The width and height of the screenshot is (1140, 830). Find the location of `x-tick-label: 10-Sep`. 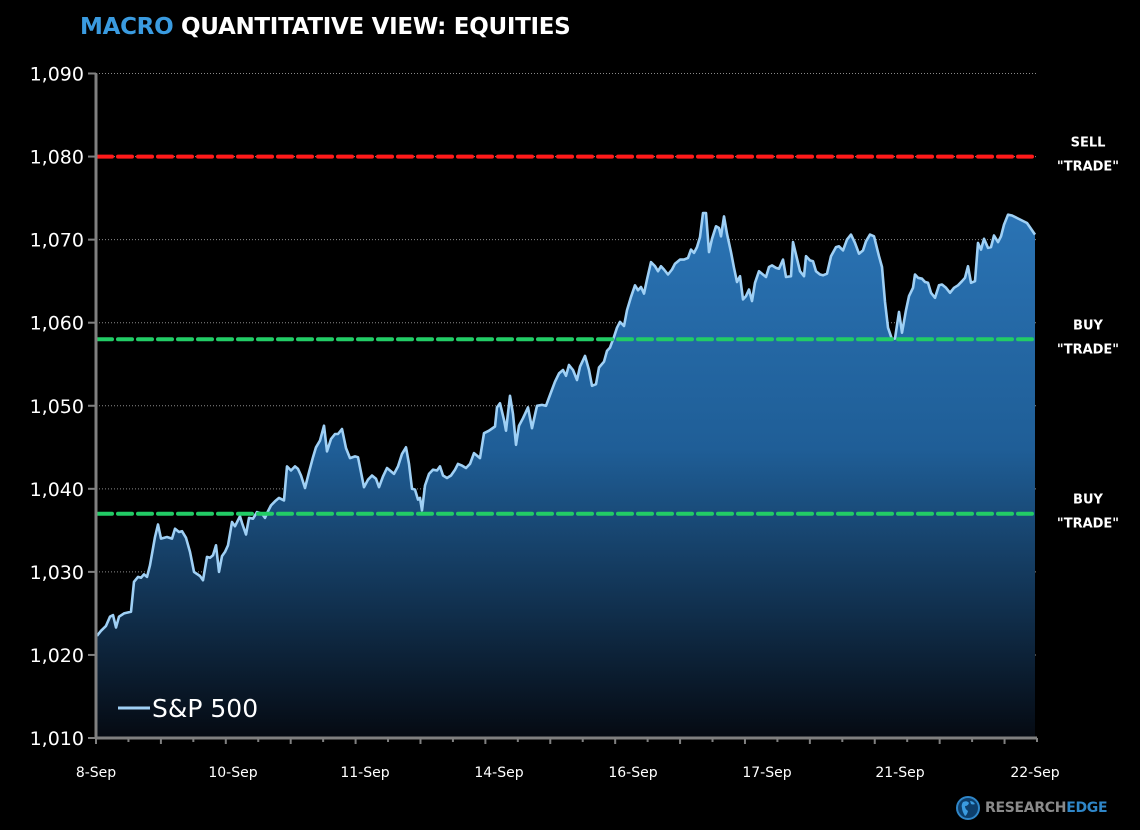

x-tick-label: 10-Sep is located at coordinates (232, 773).